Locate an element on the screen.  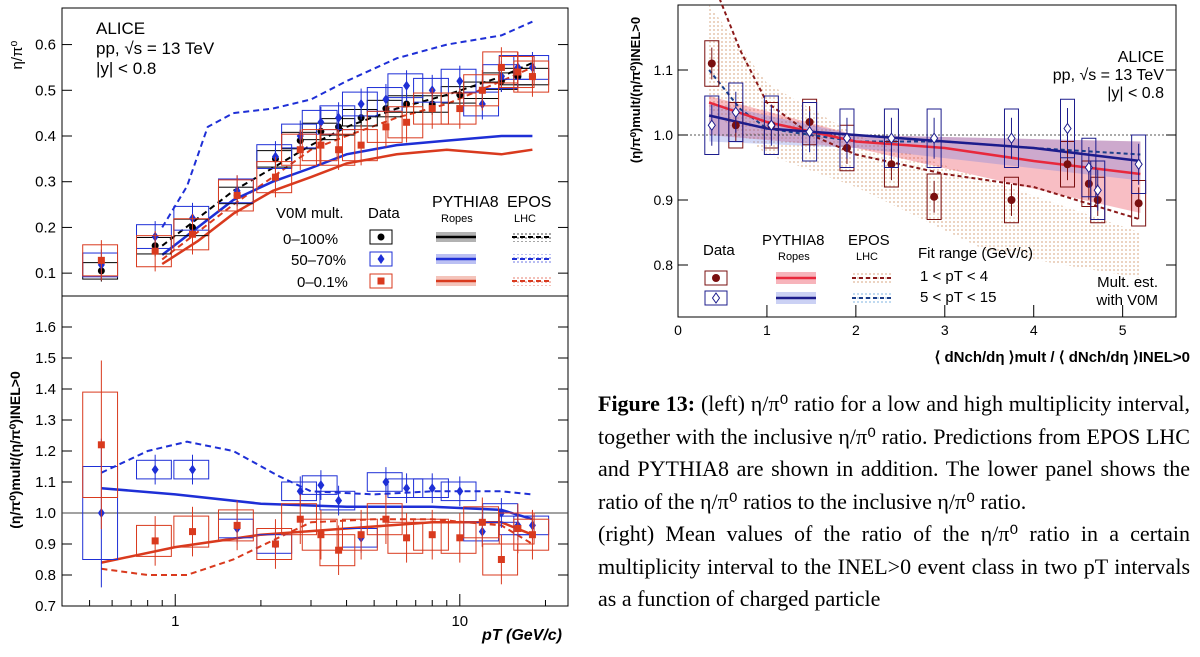
xtick-label: 1 is located at coordinates (175, 621).